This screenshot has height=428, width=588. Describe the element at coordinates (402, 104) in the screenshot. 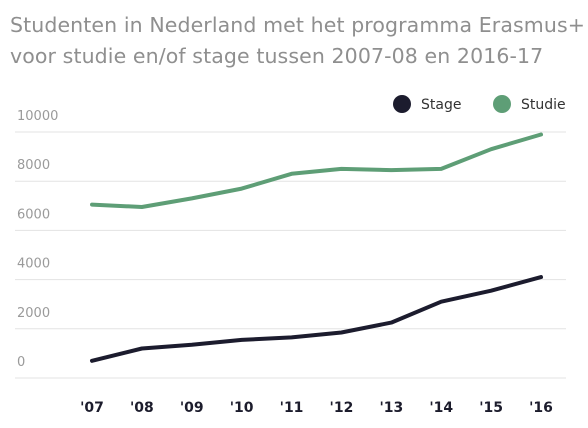

I see `legend-marker-stage` at that location.